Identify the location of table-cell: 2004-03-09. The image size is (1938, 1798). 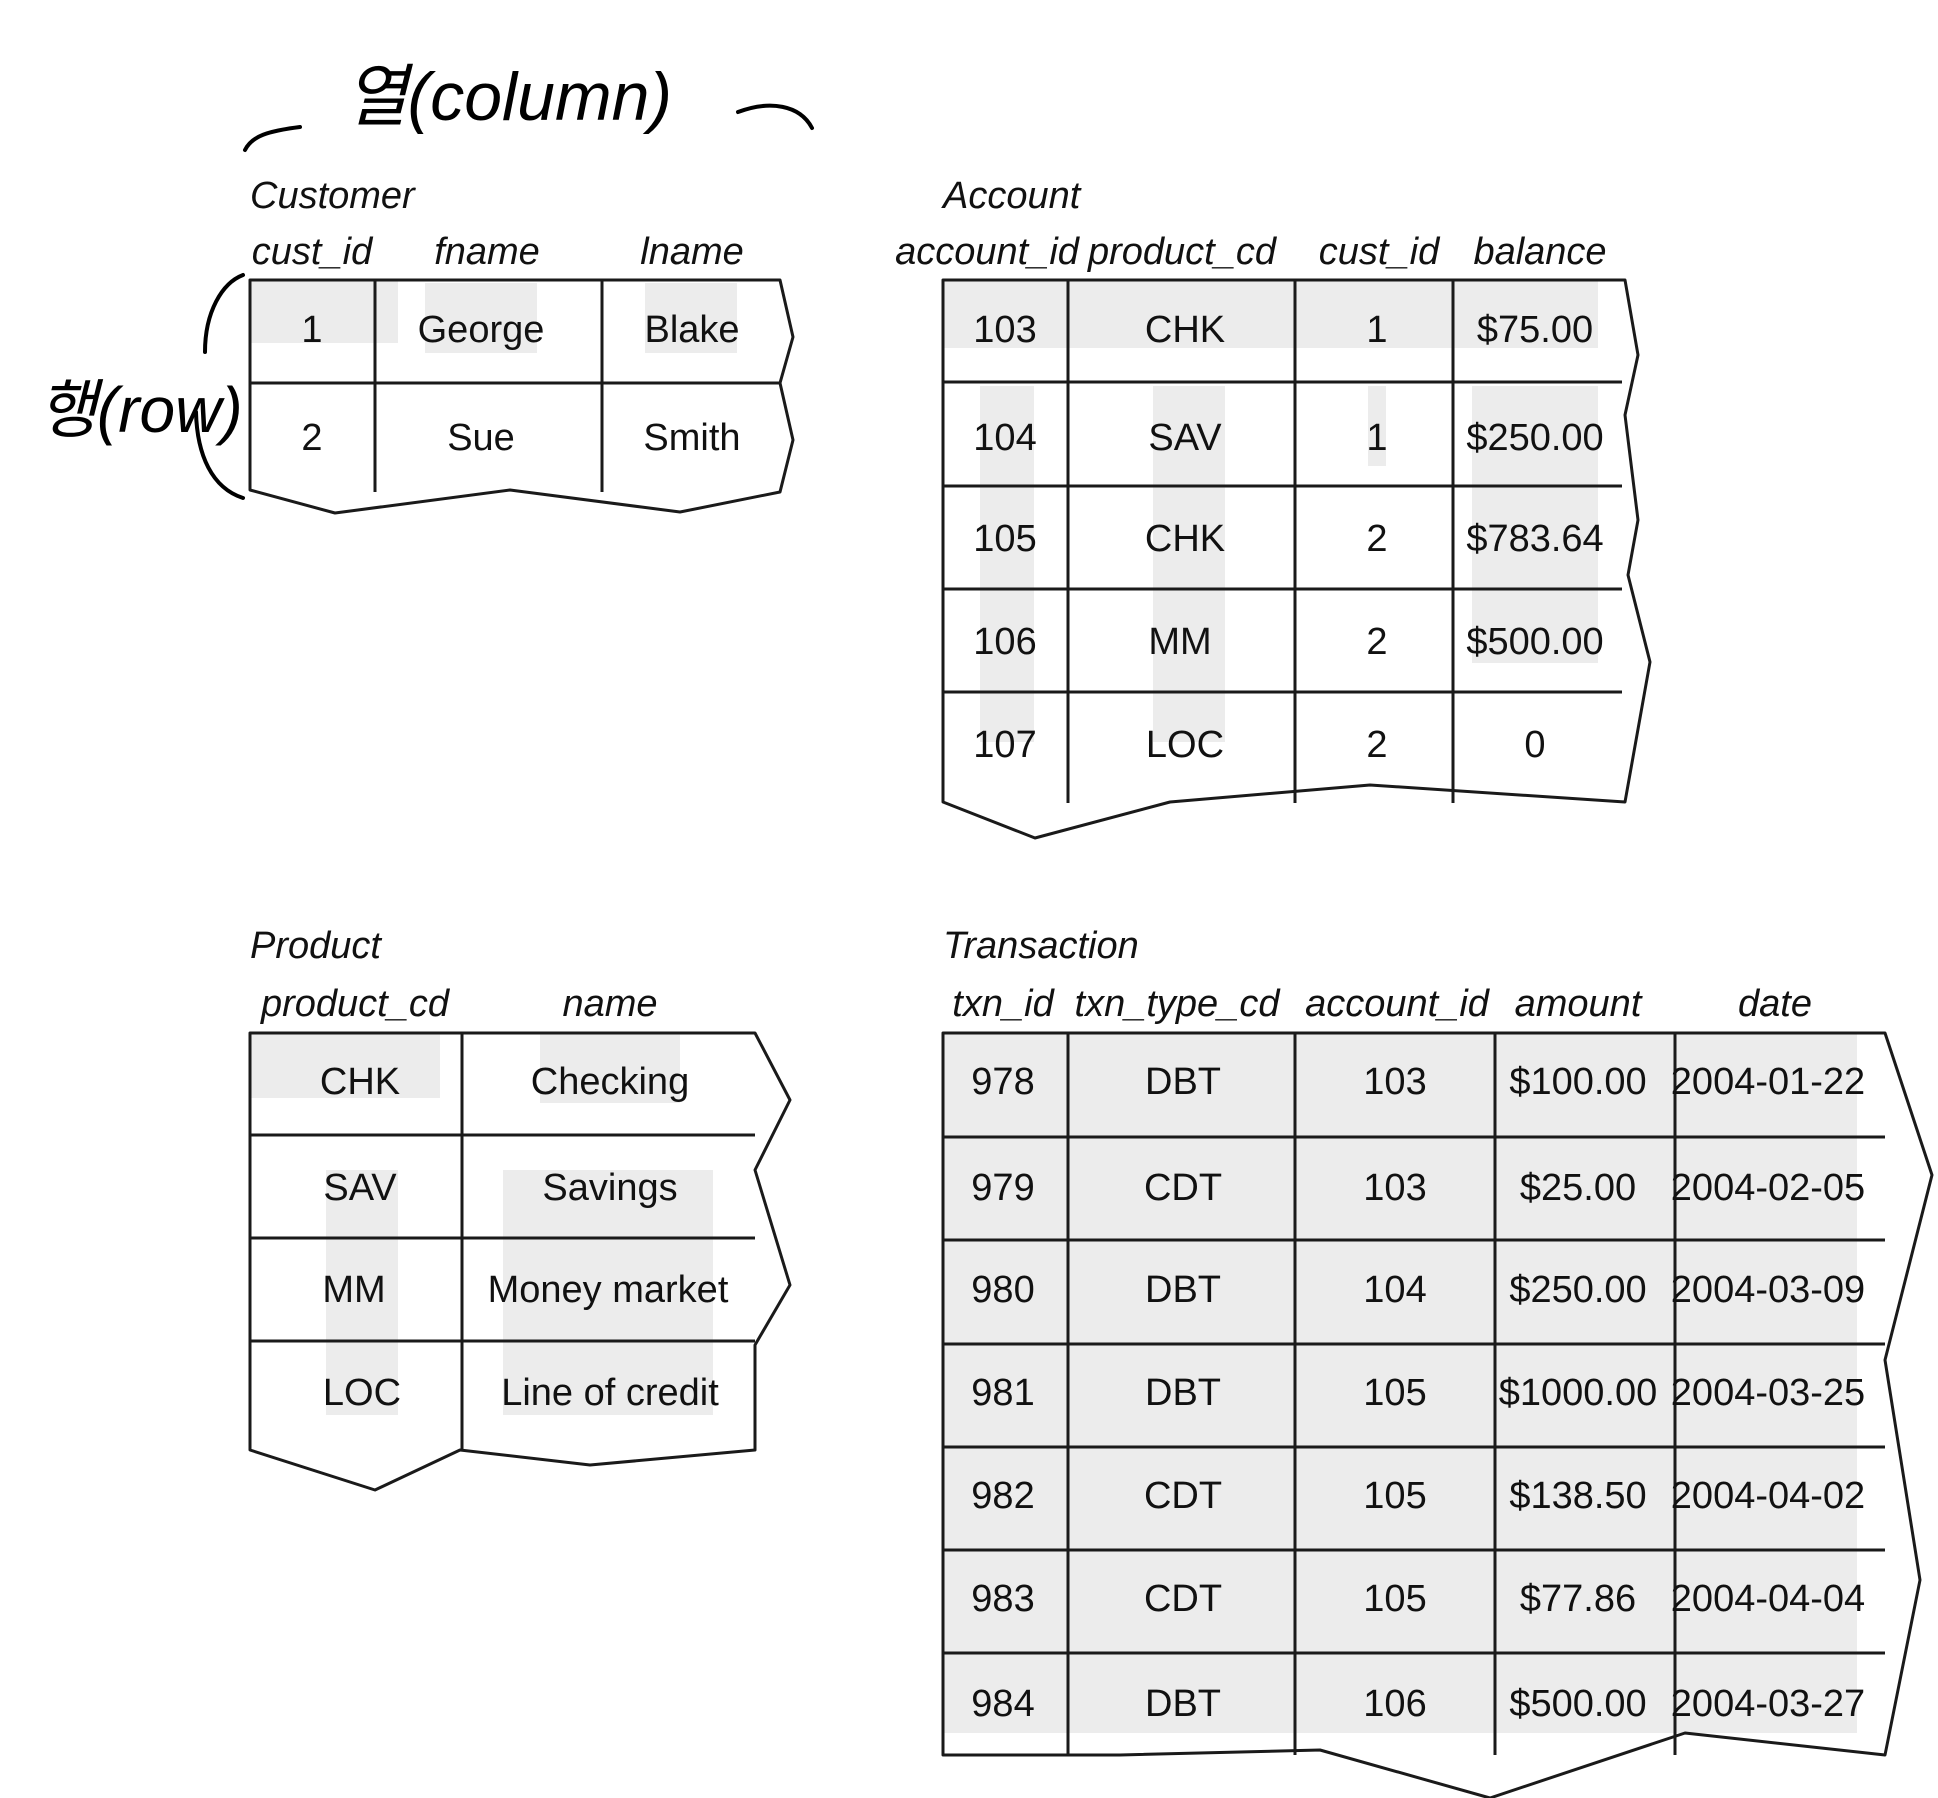
(1768, 1290).